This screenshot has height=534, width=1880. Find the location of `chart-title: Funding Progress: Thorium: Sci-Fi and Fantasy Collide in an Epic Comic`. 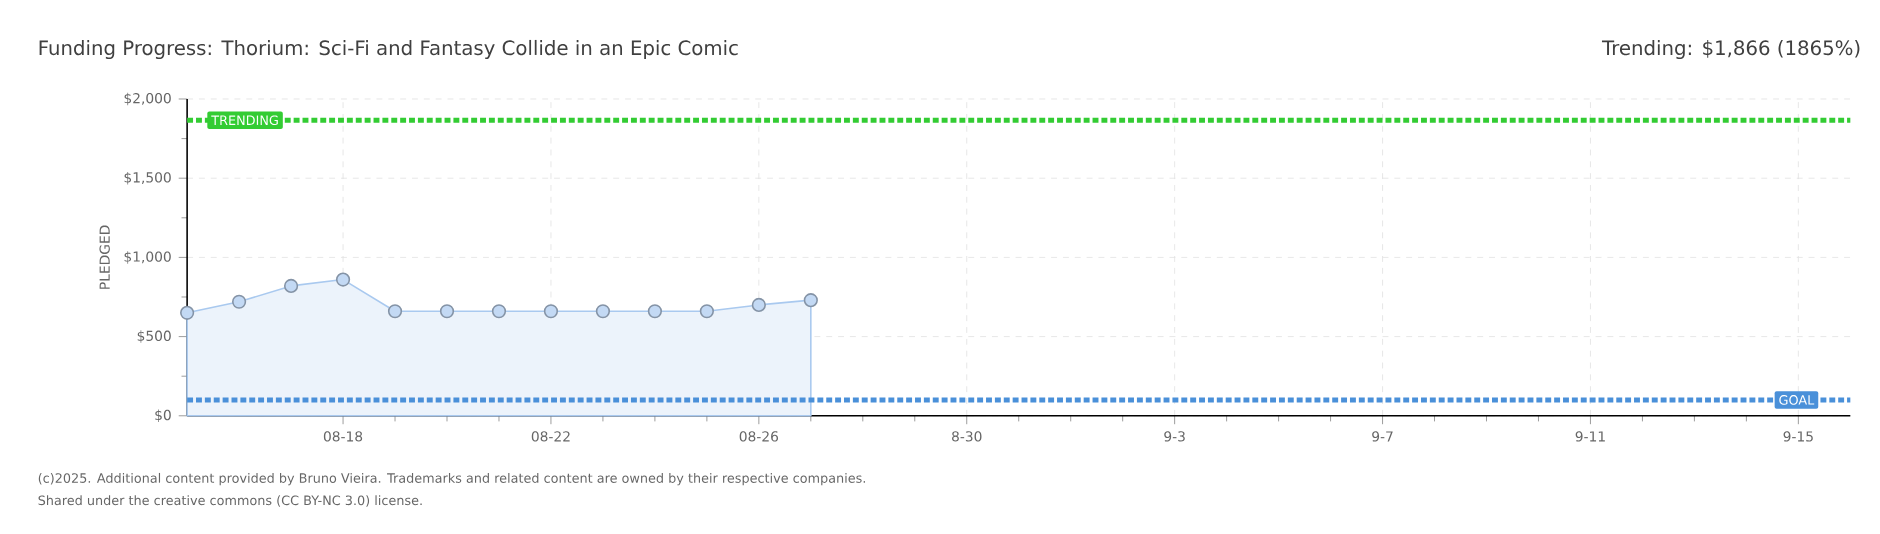

chart-title: Funding Progress: Thorium: Sci-Fi and Fantasy Collide in an Epic Comic is located at coordinates (388, 49).